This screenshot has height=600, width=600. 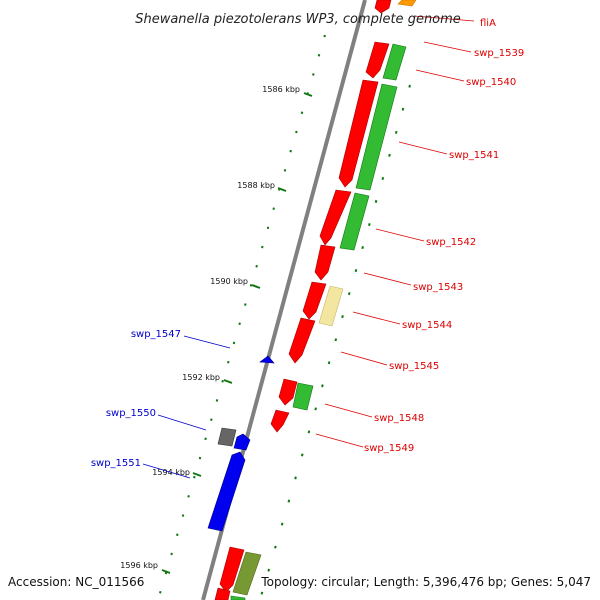 I want to click on gene-label-swp-1541: swp_1541, so click(x=474, y=155).